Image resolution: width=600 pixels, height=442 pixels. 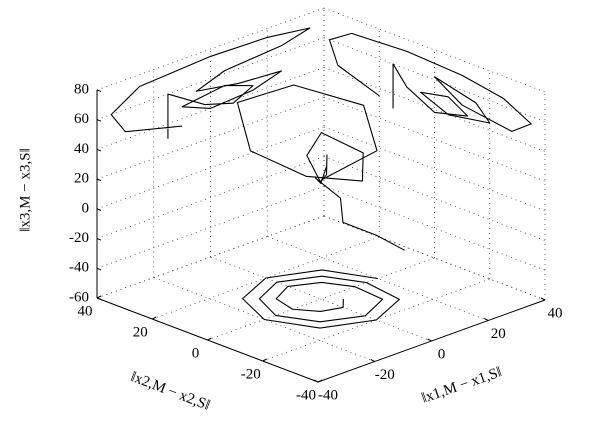 I want to click on y-tick-label: -40, so click(x=306, y=395).